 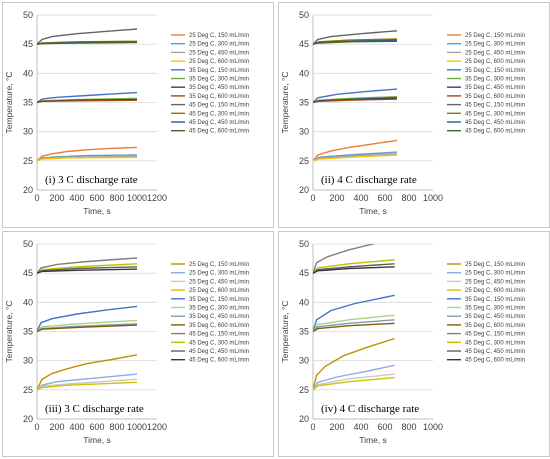 I want to click on legend-entry: 35 Deg C, 300 mL/min, so click(x=495, y=309).